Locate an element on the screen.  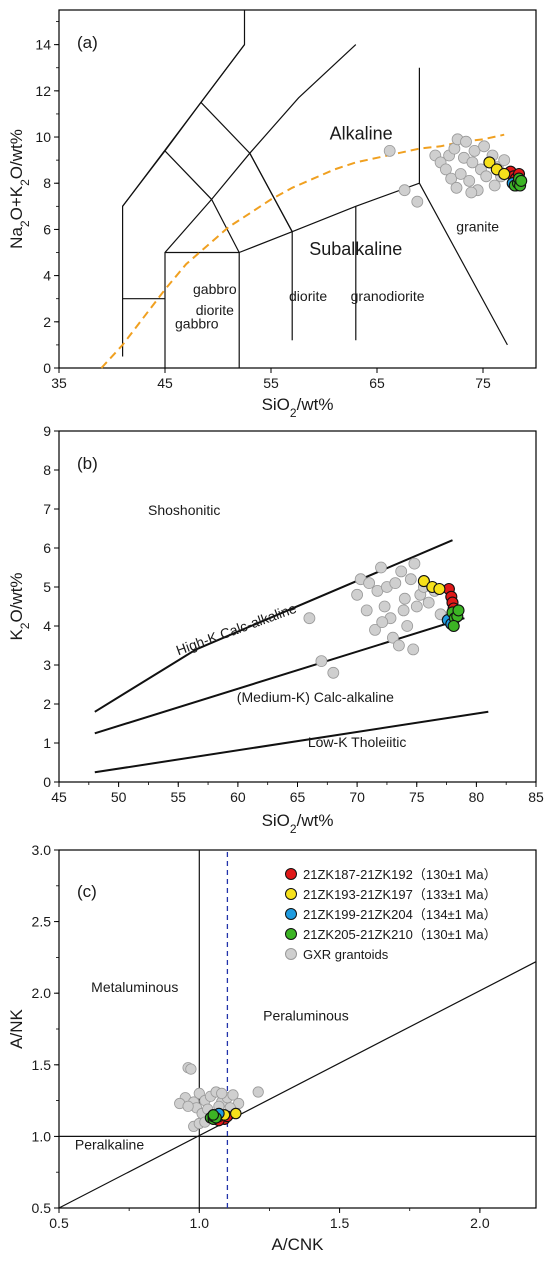
field-label: gabbro is located at coordinates (215, 289).